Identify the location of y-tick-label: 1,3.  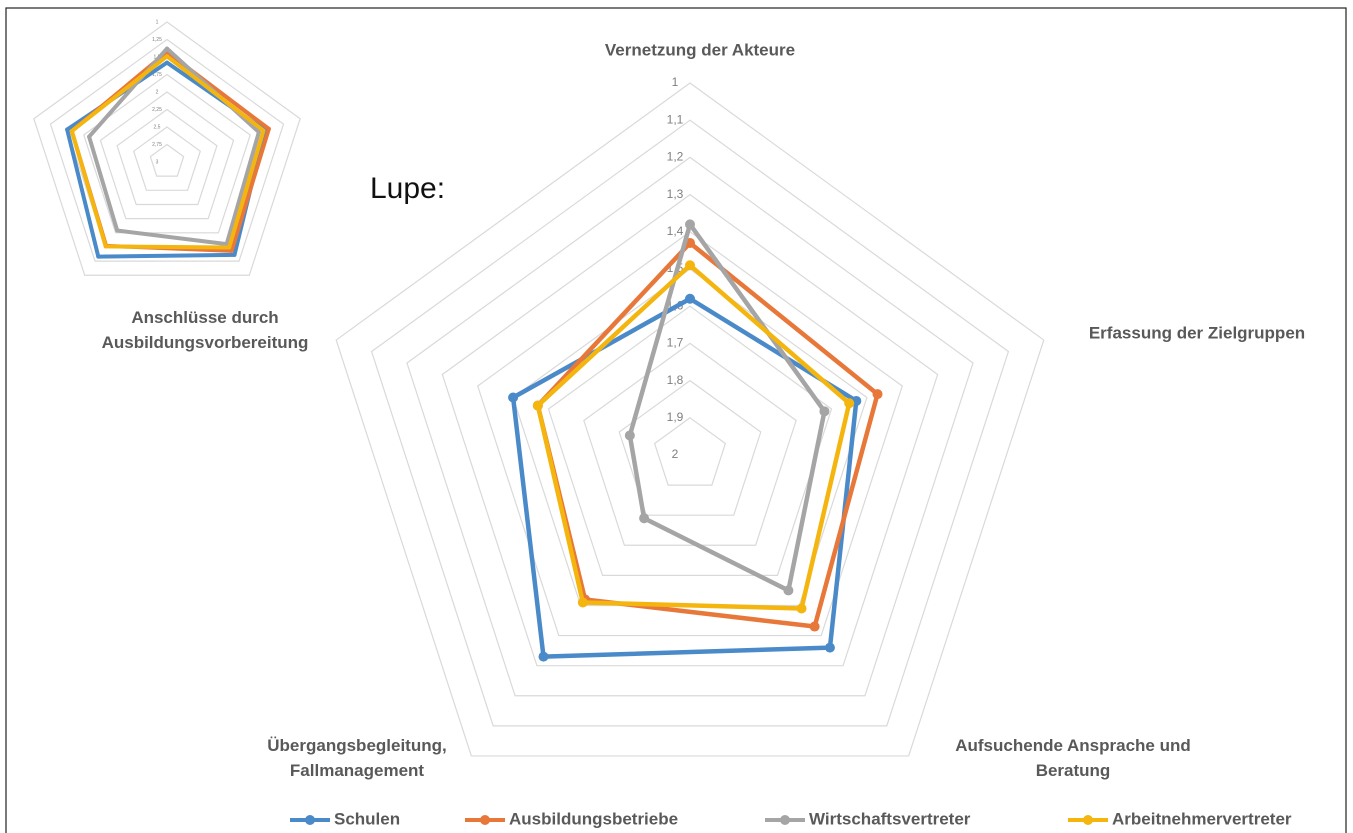
(675, 194).